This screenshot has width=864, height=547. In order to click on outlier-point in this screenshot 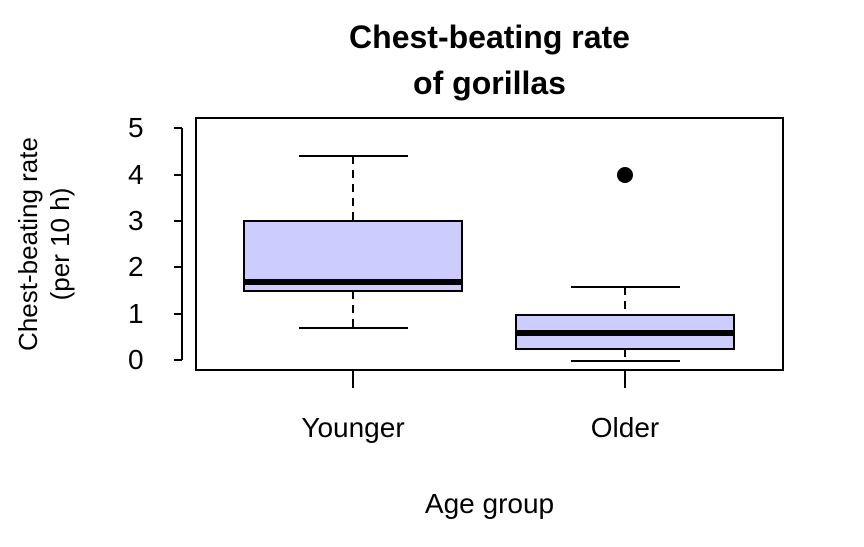, I will do `click(625, 175)`.